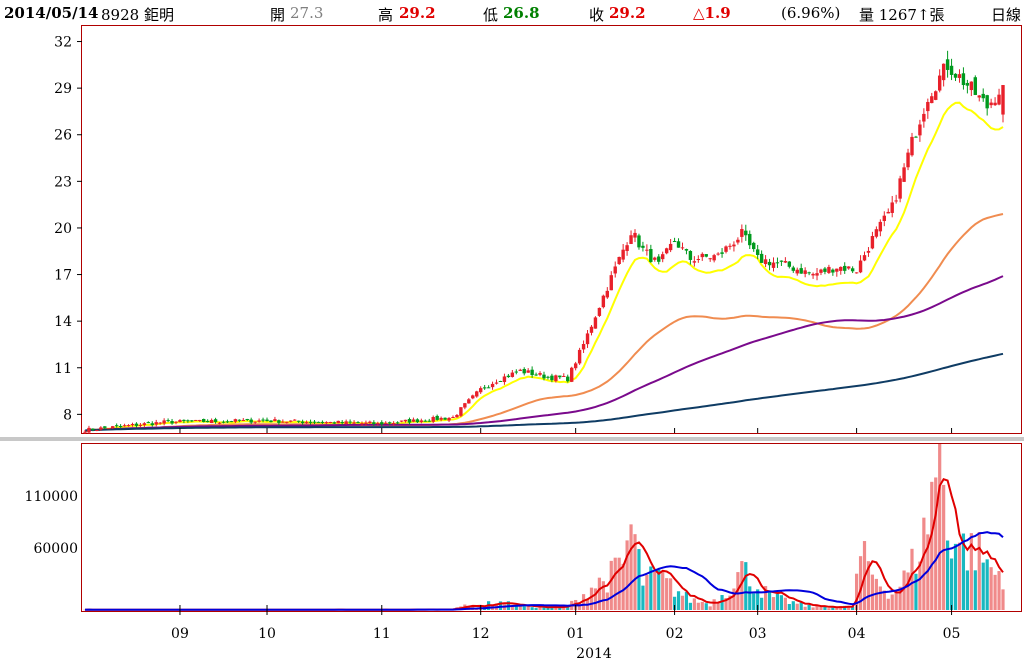 This screenshot has width=1024, height=662. I want to click on month-tick-label: 09, so click(180, 634).